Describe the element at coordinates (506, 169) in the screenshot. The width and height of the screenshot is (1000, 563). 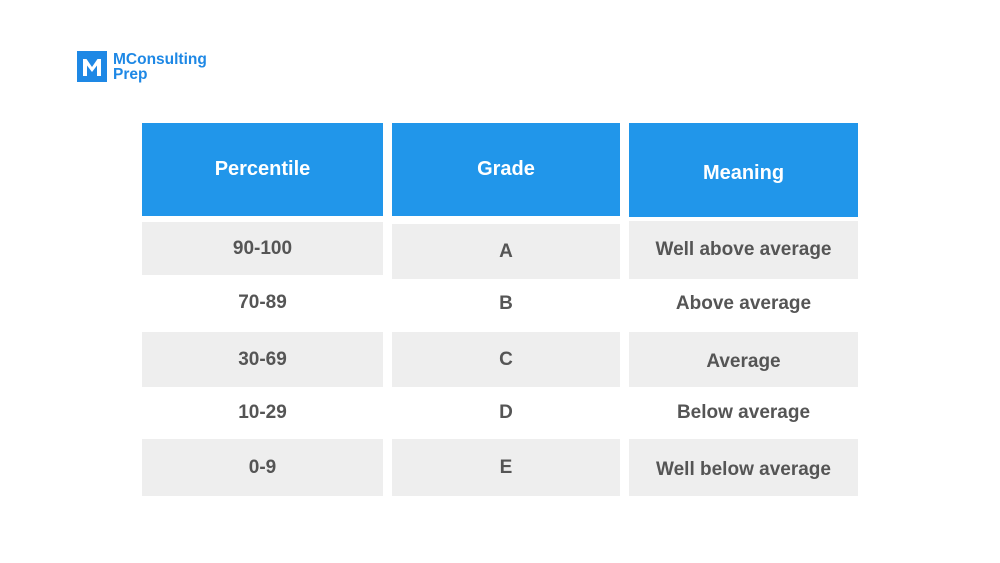
I see `header-grade: Grade` at that location.